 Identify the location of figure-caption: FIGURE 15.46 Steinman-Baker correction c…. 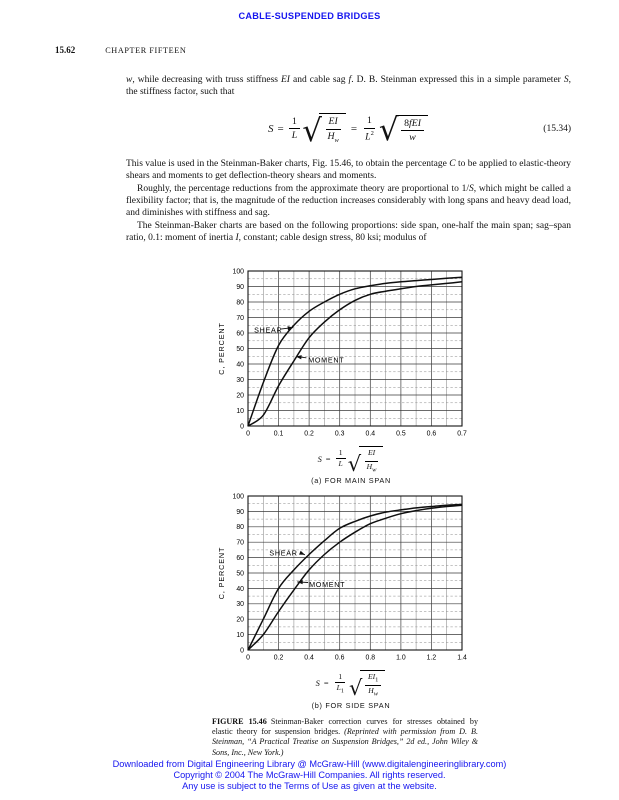
(345, 738).